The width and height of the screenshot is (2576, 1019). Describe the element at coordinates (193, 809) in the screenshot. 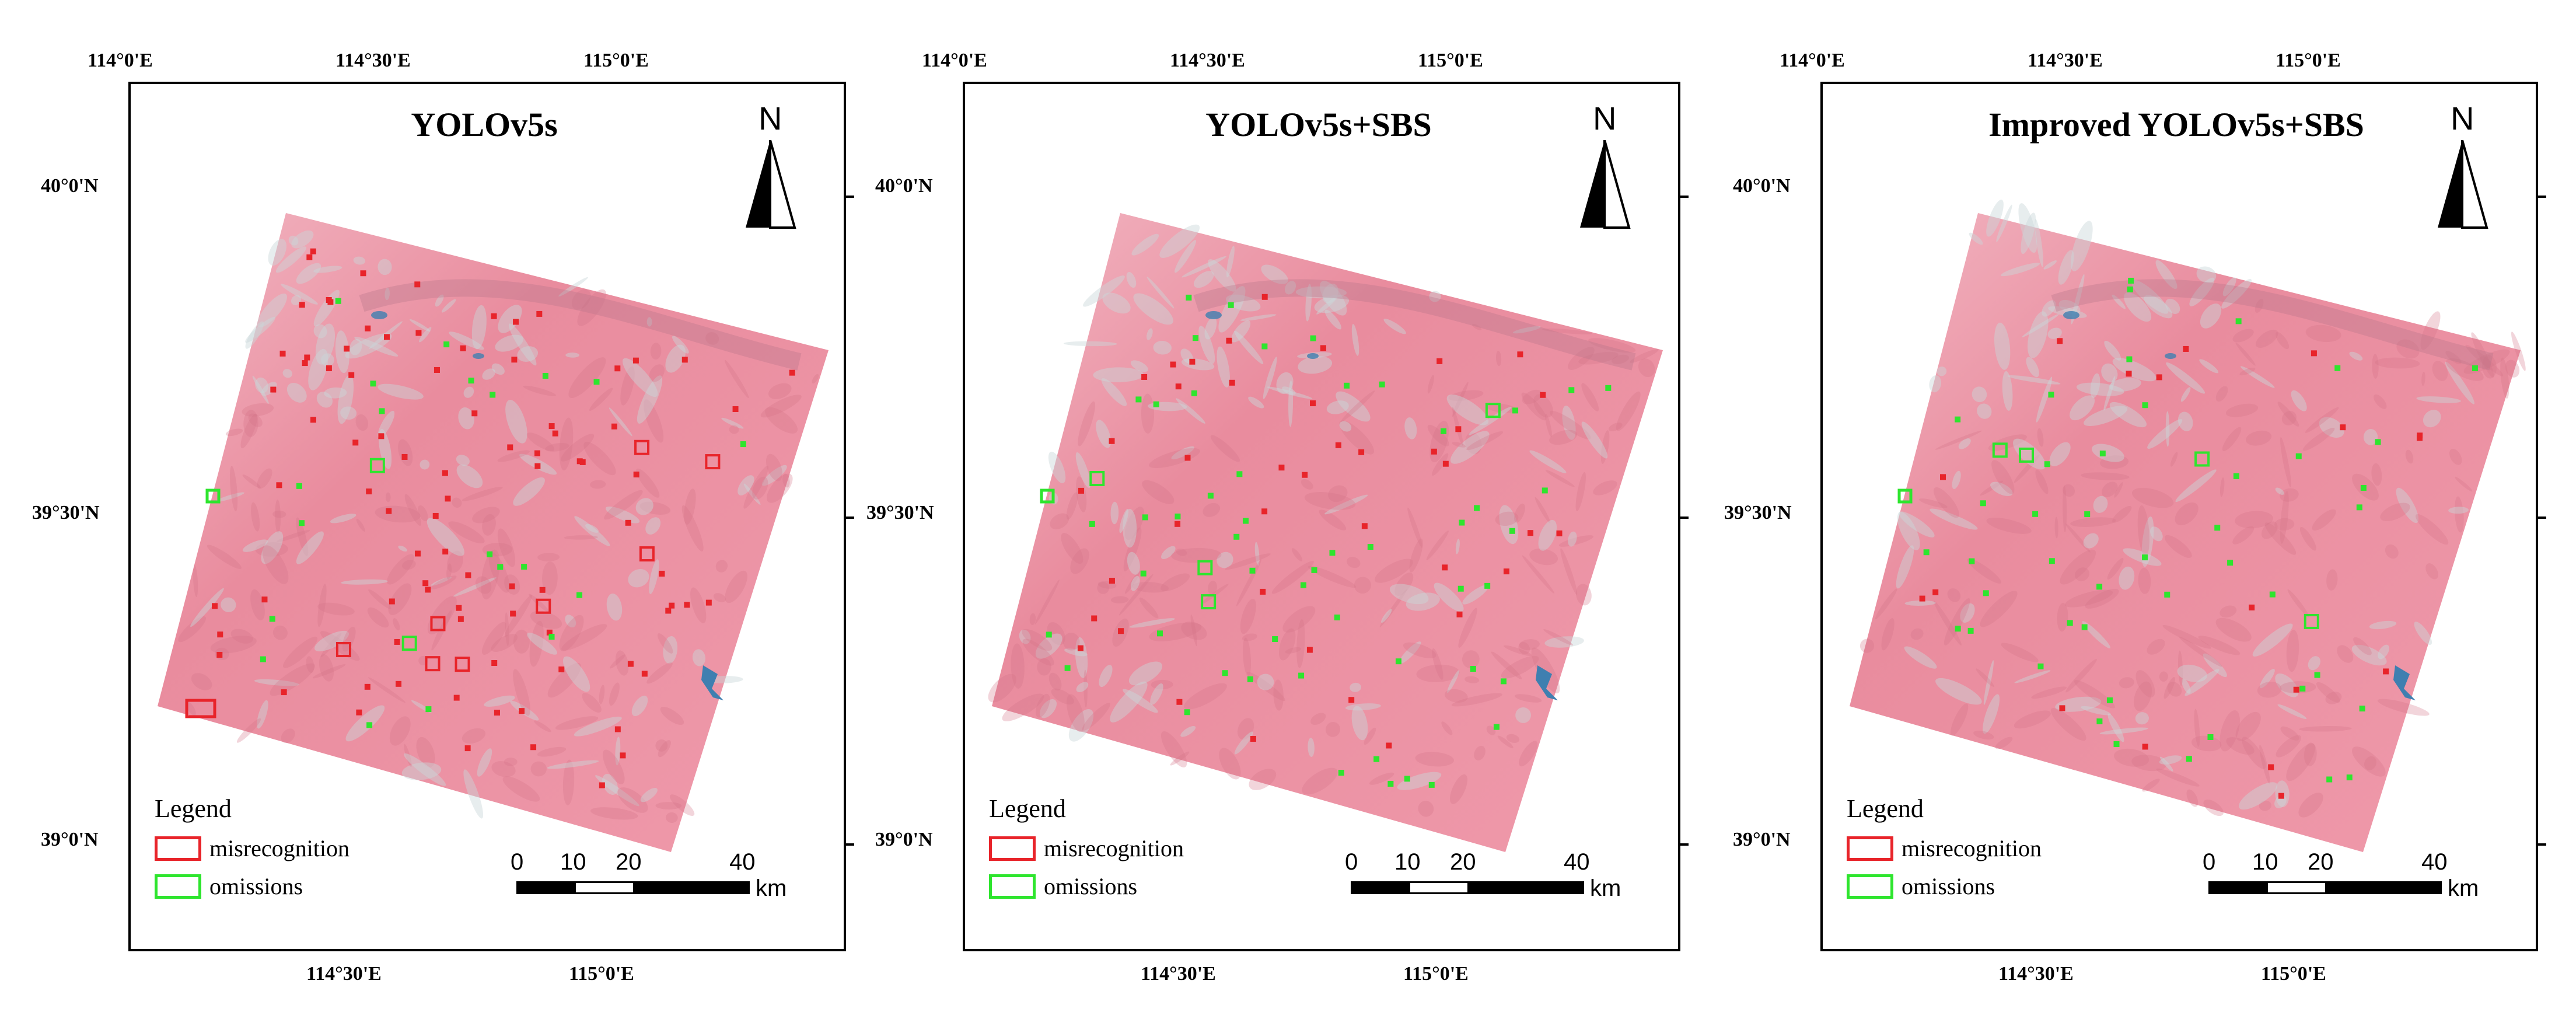

I see `legend-title: Legend` at that location.